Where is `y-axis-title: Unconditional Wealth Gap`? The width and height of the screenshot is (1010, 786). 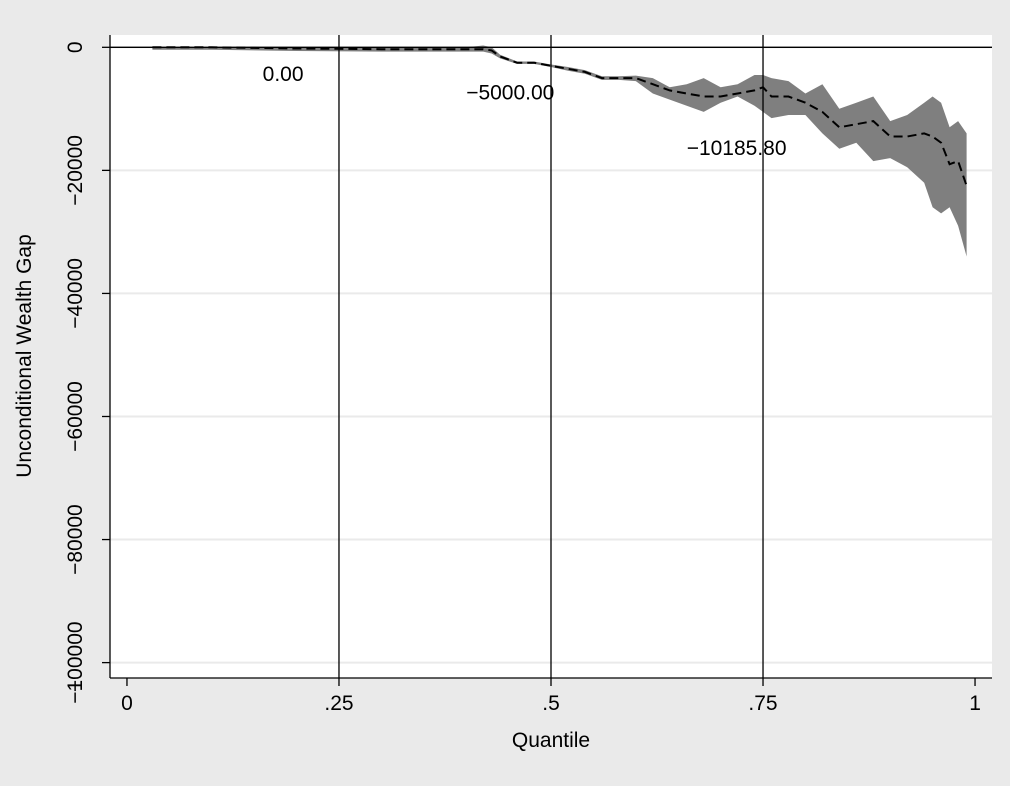 y-axis-title: Unconditional Wealth Gap is located at coordinates (24, 356).